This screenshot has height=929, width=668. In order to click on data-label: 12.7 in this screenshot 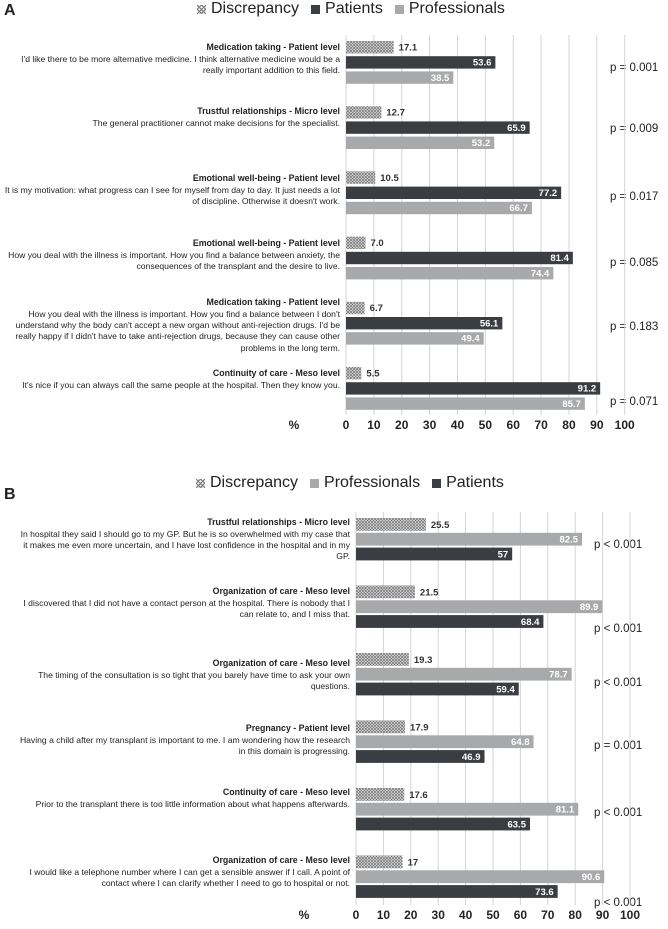, I will do `click(395, 113)`.